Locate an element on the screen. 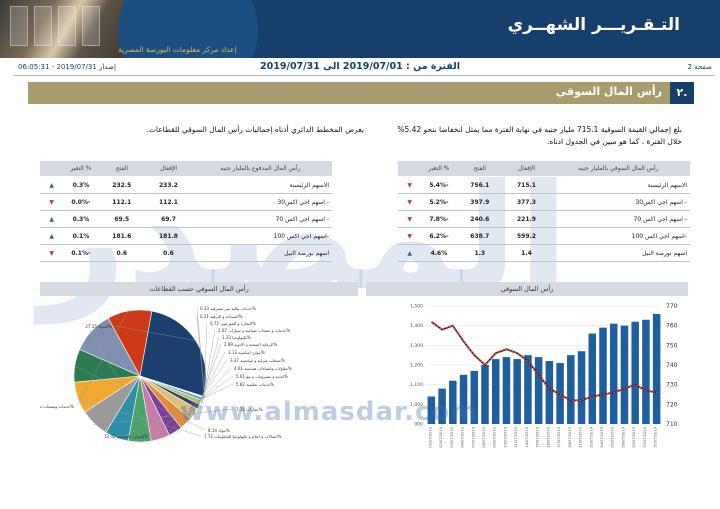 The image size is (720, 509). left-tick-label: 1,500 is located at coordinates (416, 307).